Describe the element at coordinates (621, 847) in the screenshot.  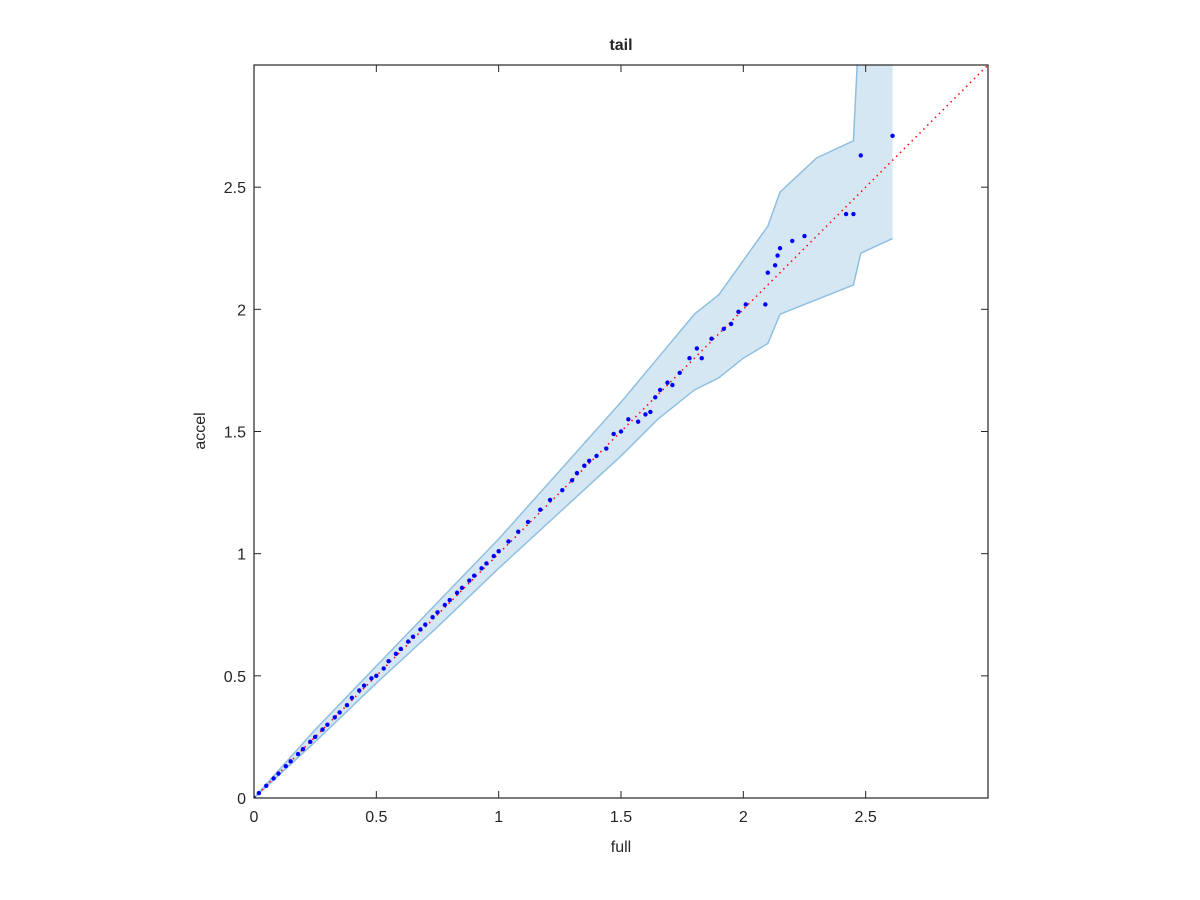
I see `x-axis-label: full` at that location.